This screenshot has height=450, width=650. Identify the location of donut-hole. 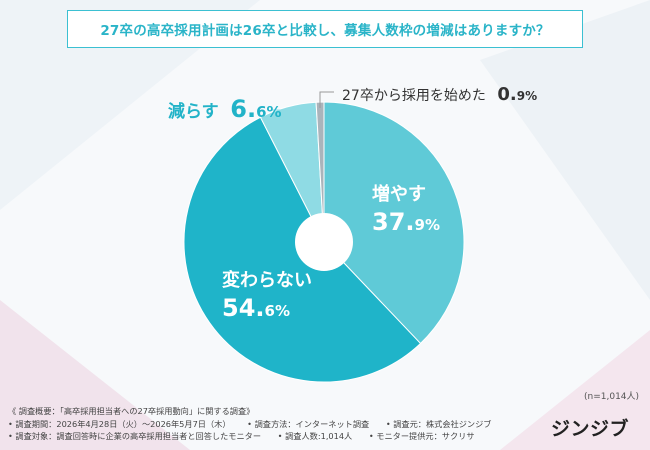
(324, 242).